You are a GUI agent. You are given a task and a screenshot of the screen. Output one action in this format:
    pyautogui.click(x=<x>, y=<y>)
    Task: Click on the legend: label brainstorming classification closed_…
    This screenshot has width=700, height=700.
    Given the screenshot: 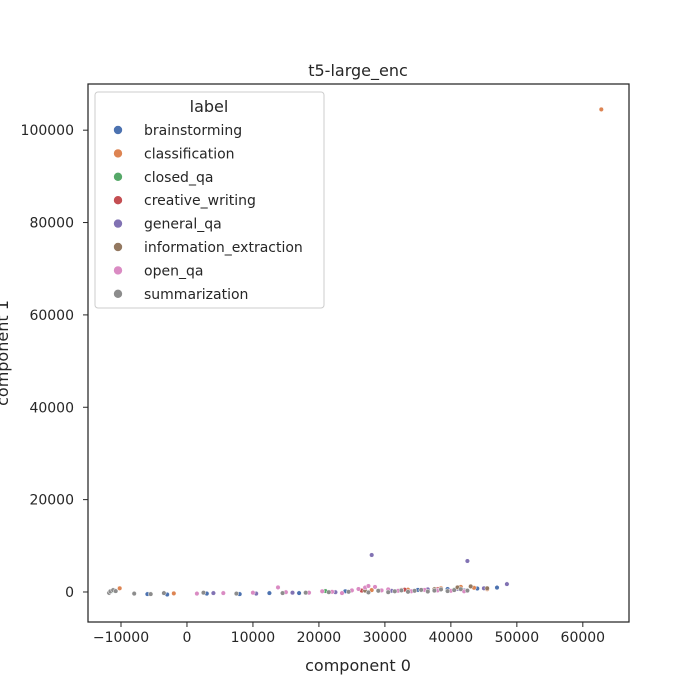 What is the action you would take?
    pyautogui.click(x=209, y=200)
    